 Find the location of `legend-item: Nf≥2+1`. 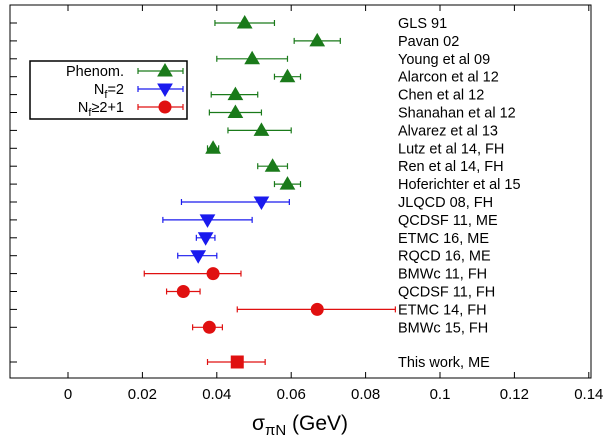

legend-item: Nf≥2+1 is located at coordinates (131, 109).